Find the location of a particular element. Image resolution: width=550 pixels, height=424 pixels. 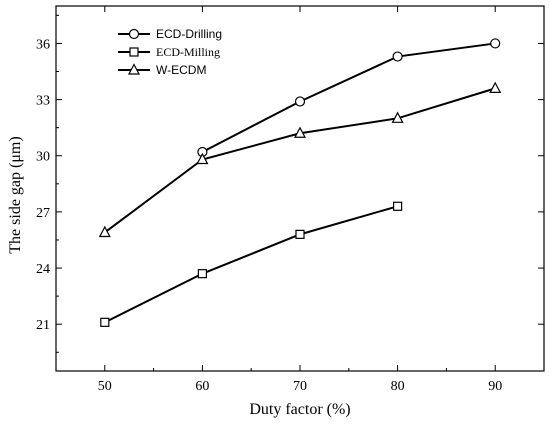

x-axis-title: Duty factor (%) is located at coordinates (299, 409).